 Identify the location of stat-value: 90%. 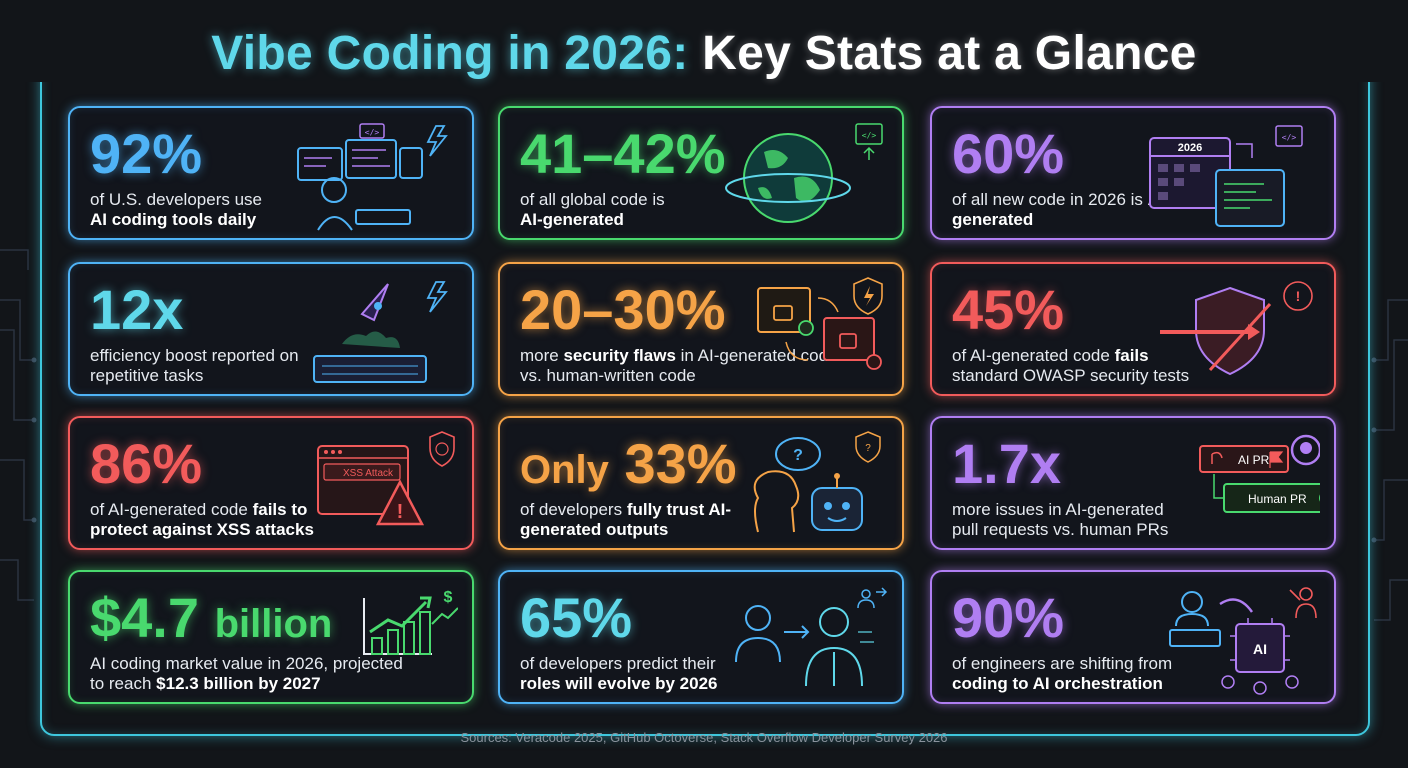
(1008, 617).